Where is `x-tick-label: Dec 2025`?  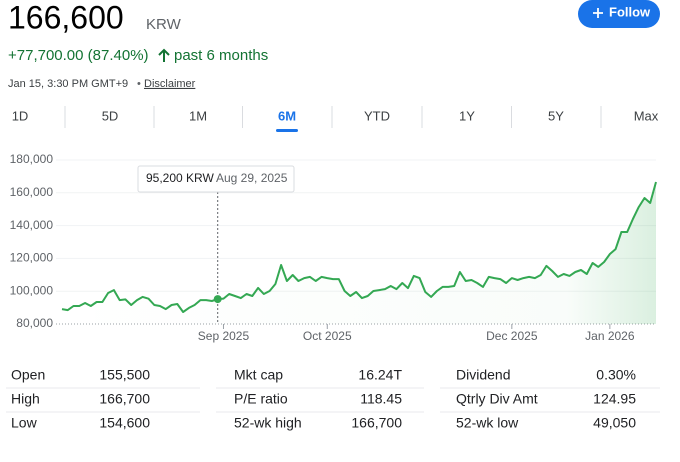 x-tick-label: Dec 2025 is located at coordinates (512, 336).